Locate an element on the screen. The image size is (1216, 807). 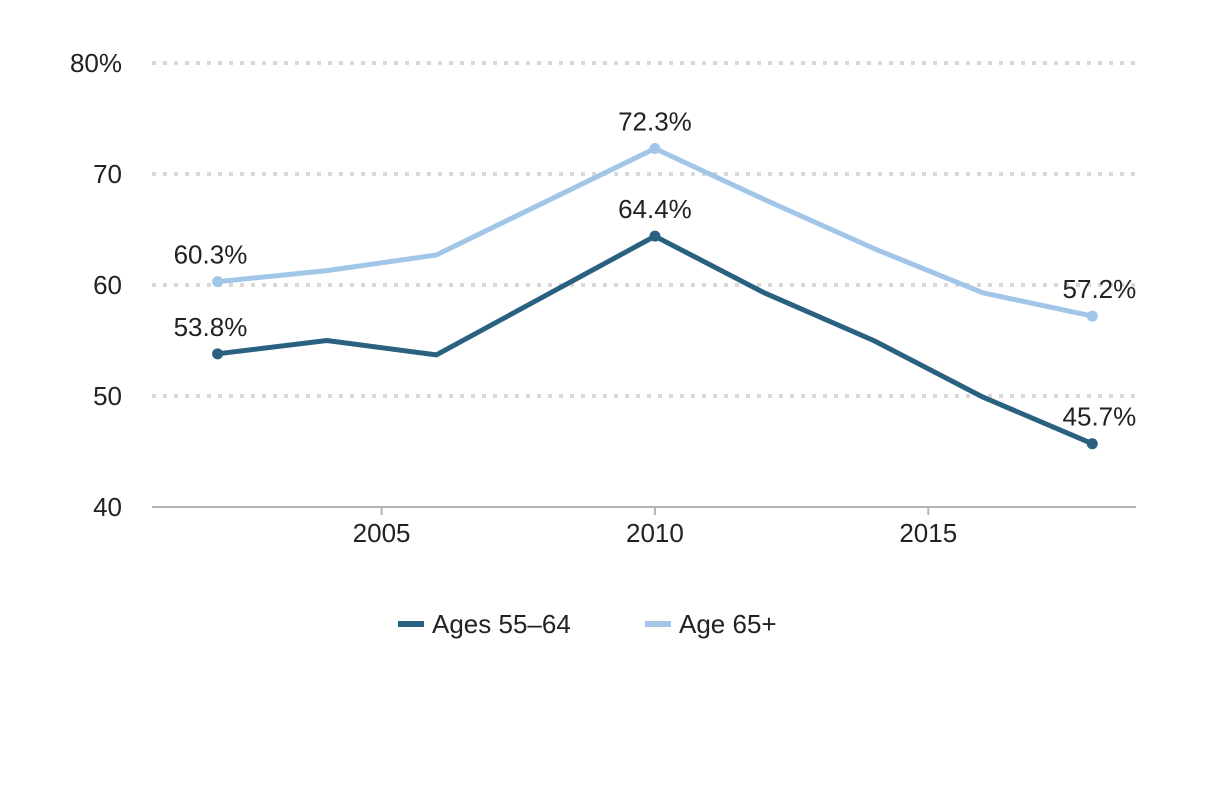
data-label: 53.8% is located at coordinates (211, 327).